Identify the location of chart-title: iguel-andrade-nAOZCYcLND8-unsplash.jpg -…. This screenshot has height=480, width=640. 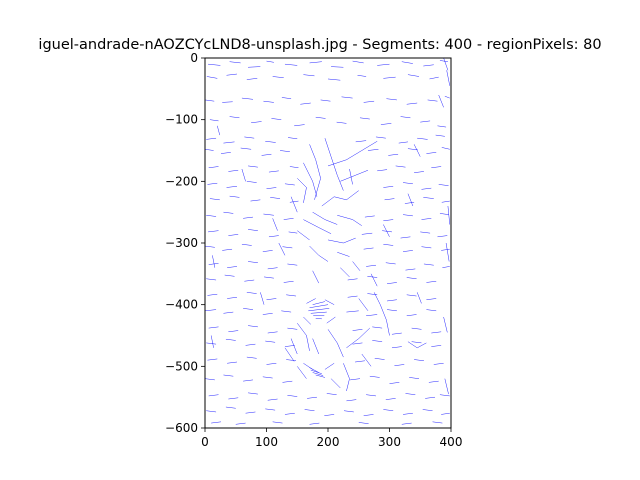
(319, 45).